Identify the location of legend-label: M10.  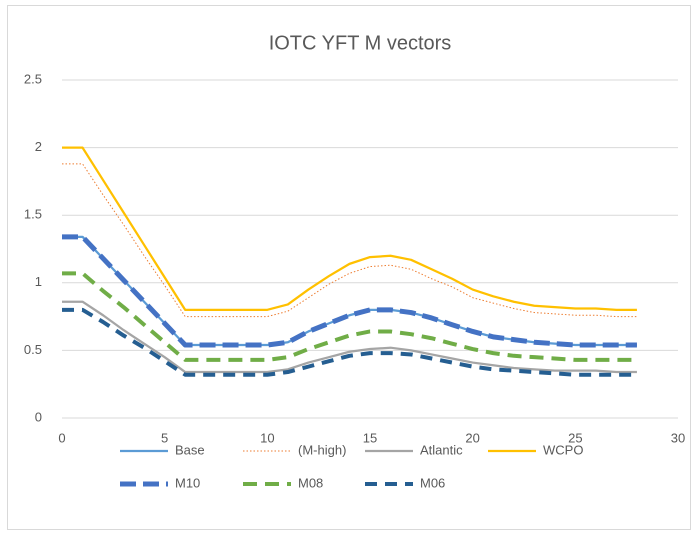
(187, 482).